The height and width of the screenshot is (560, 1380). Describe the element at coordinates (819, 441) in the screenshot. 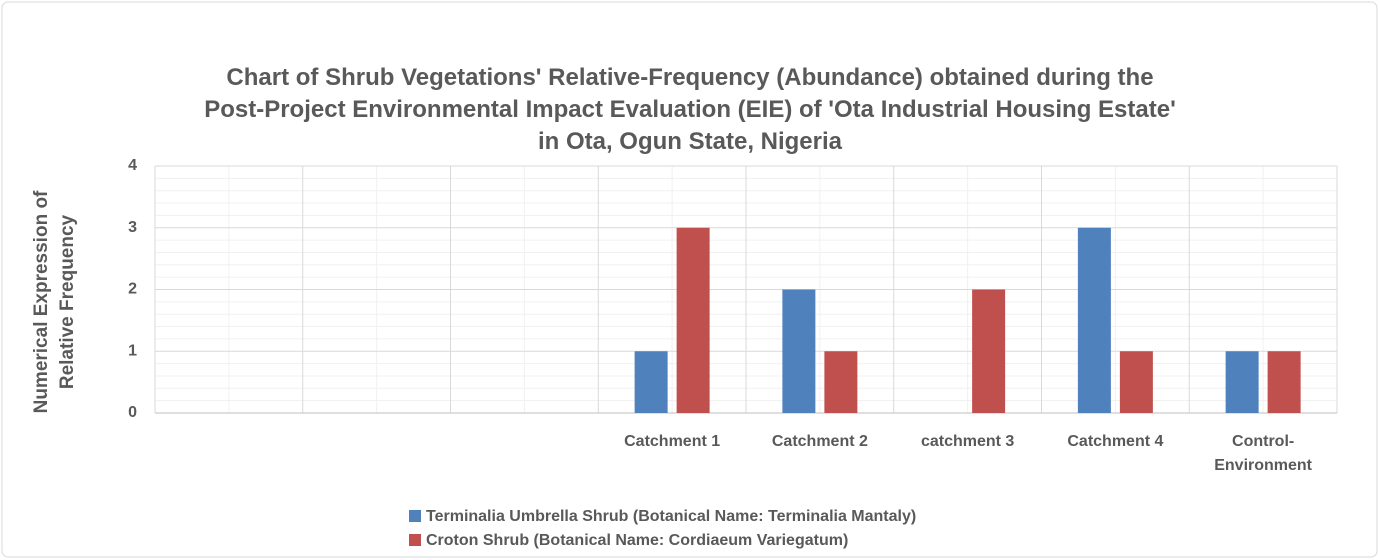

I see `x-tick-label: Catchment 2` at that location.